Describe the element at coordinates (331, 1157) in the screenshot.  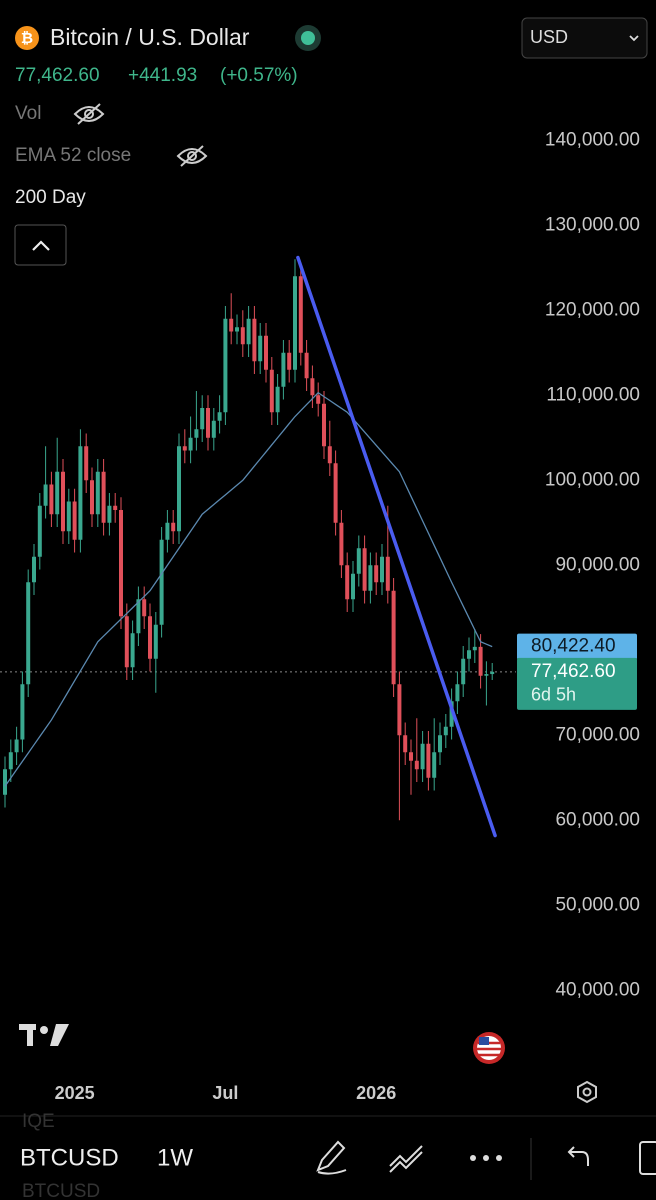
I see `draw-icon` at that location.